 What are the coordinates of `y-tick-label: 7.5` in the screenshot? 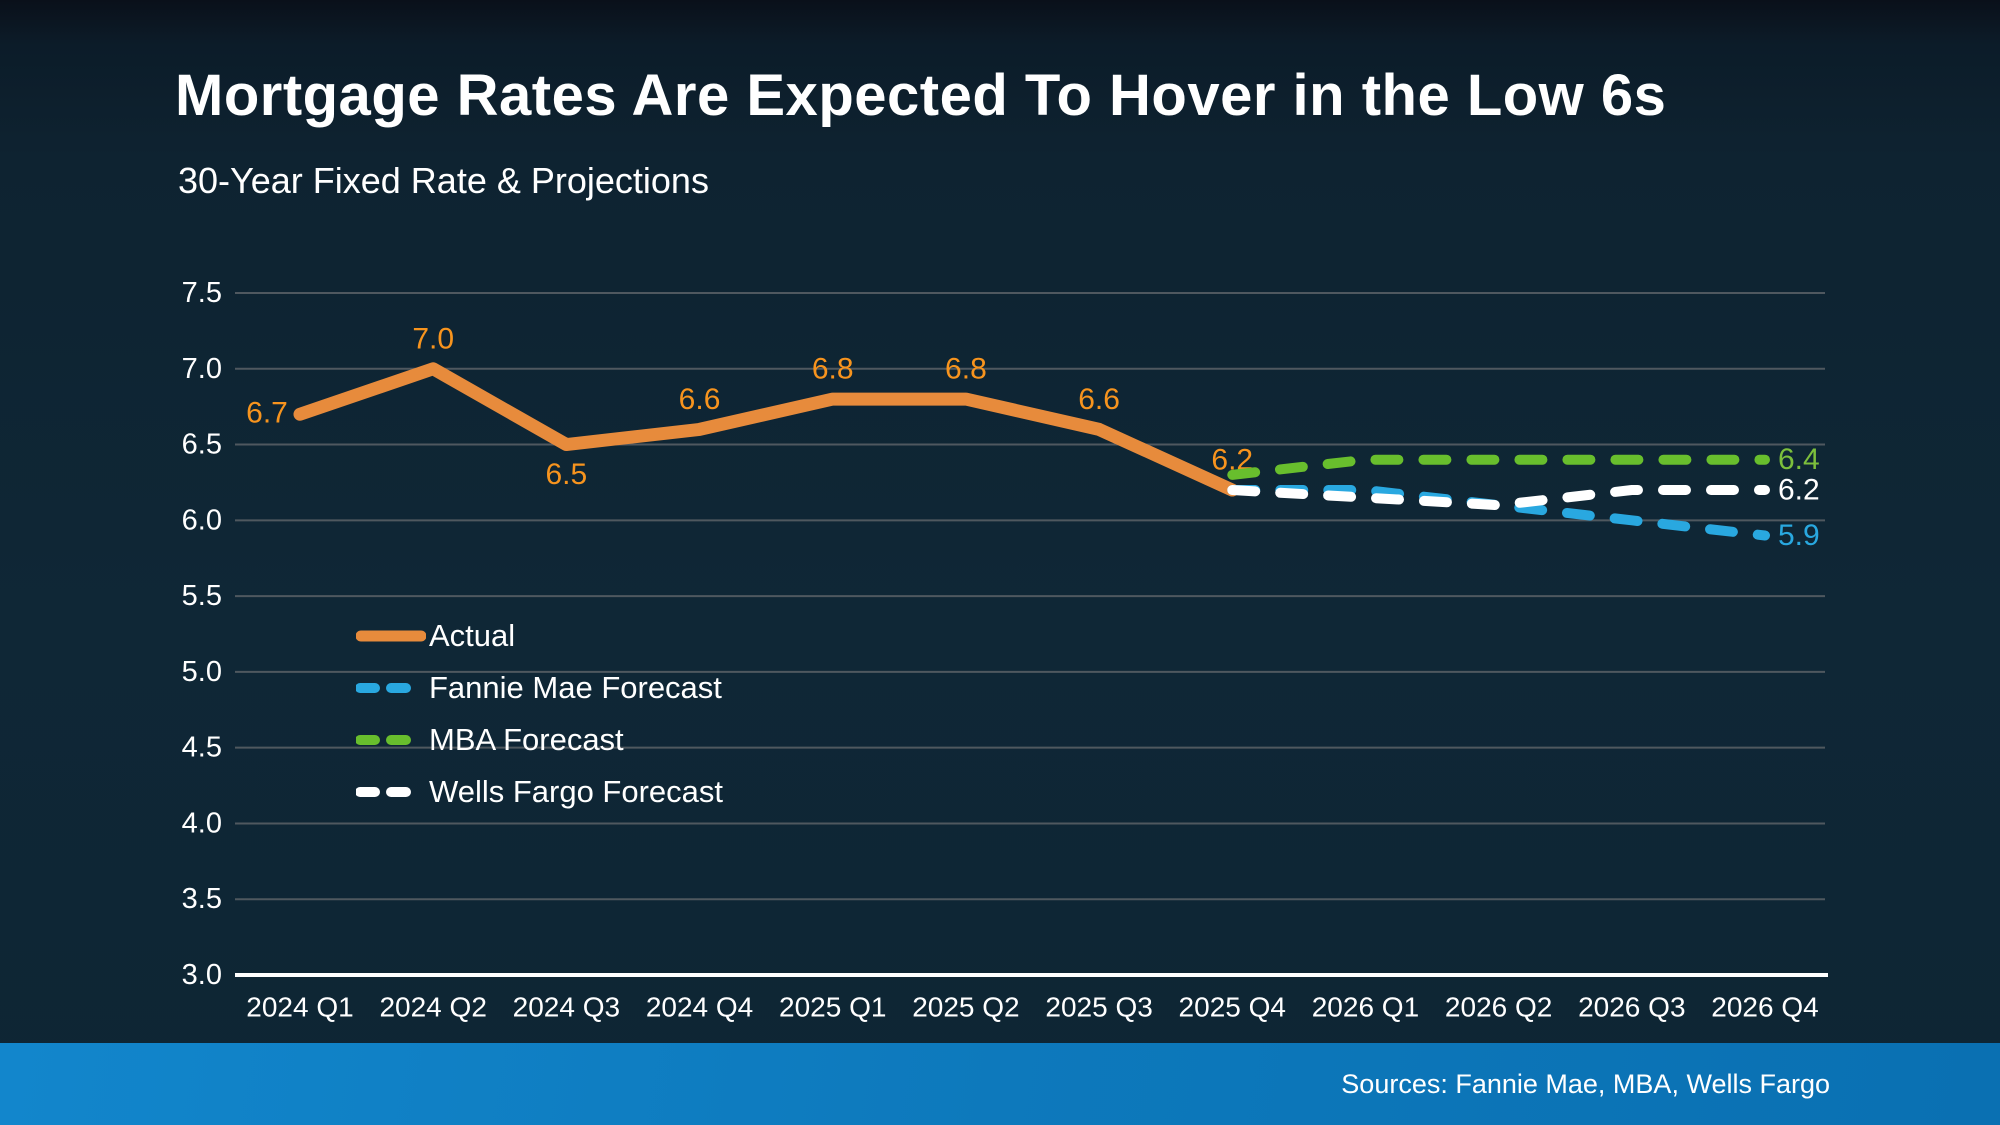 It's located at (202, 293).